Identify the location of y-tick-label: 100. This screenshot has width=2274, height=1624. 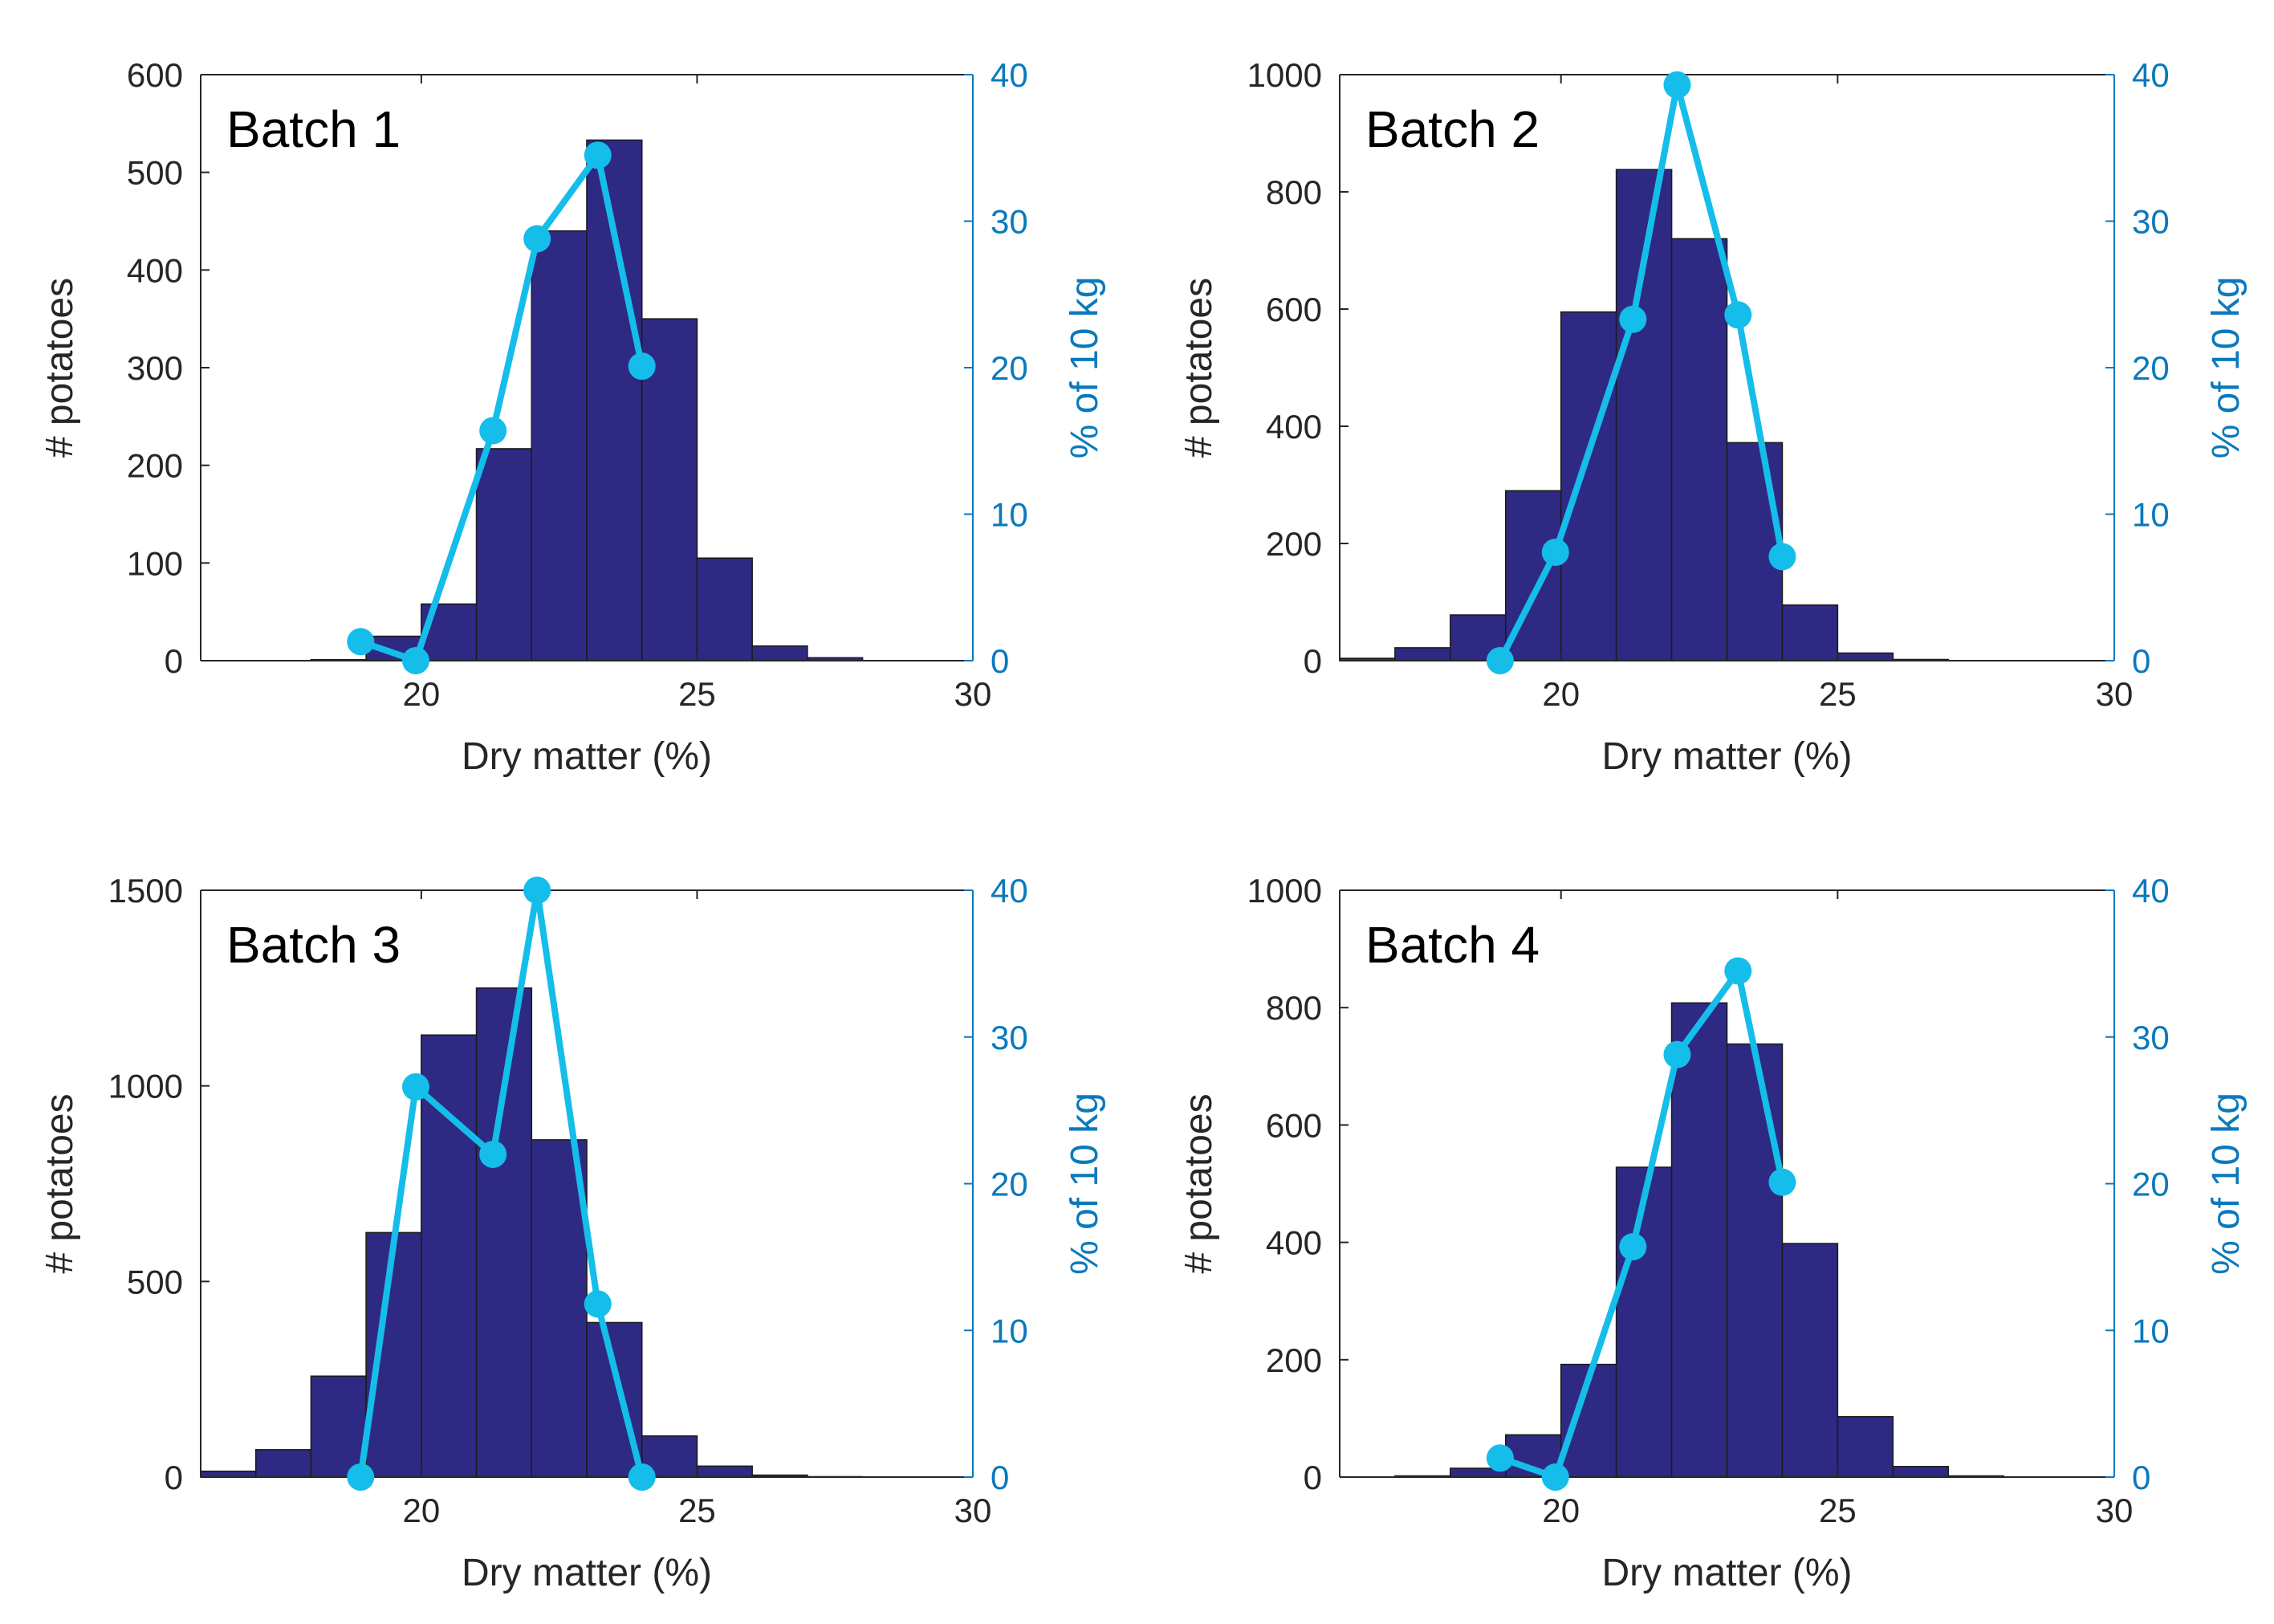
(155, 563).